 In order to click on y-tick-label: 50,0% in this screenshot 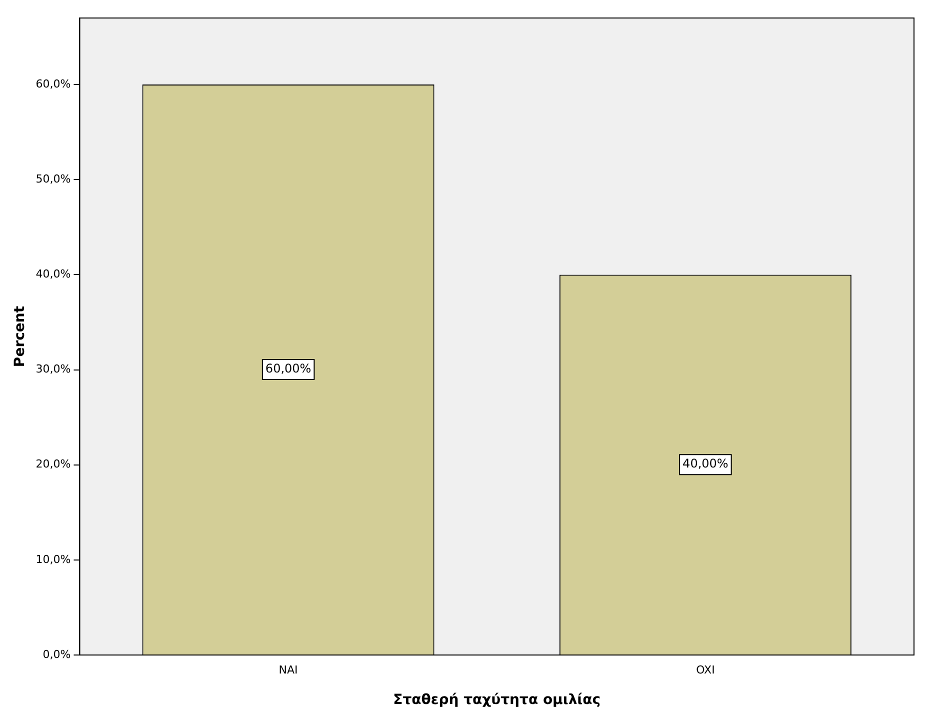, I will do `click(53, 179)`.